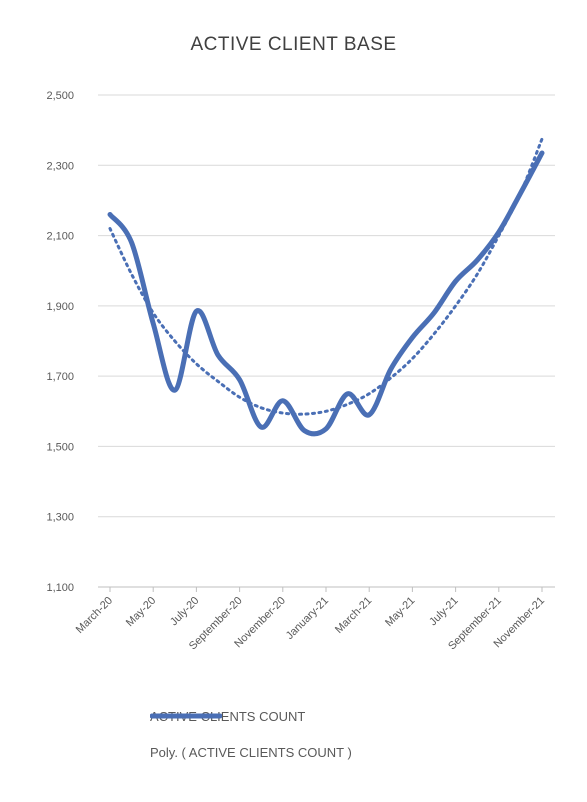  Describe the element at coordinates (60, 518) in the screenshot. I see `y-tick-label: 1,300` at that location.